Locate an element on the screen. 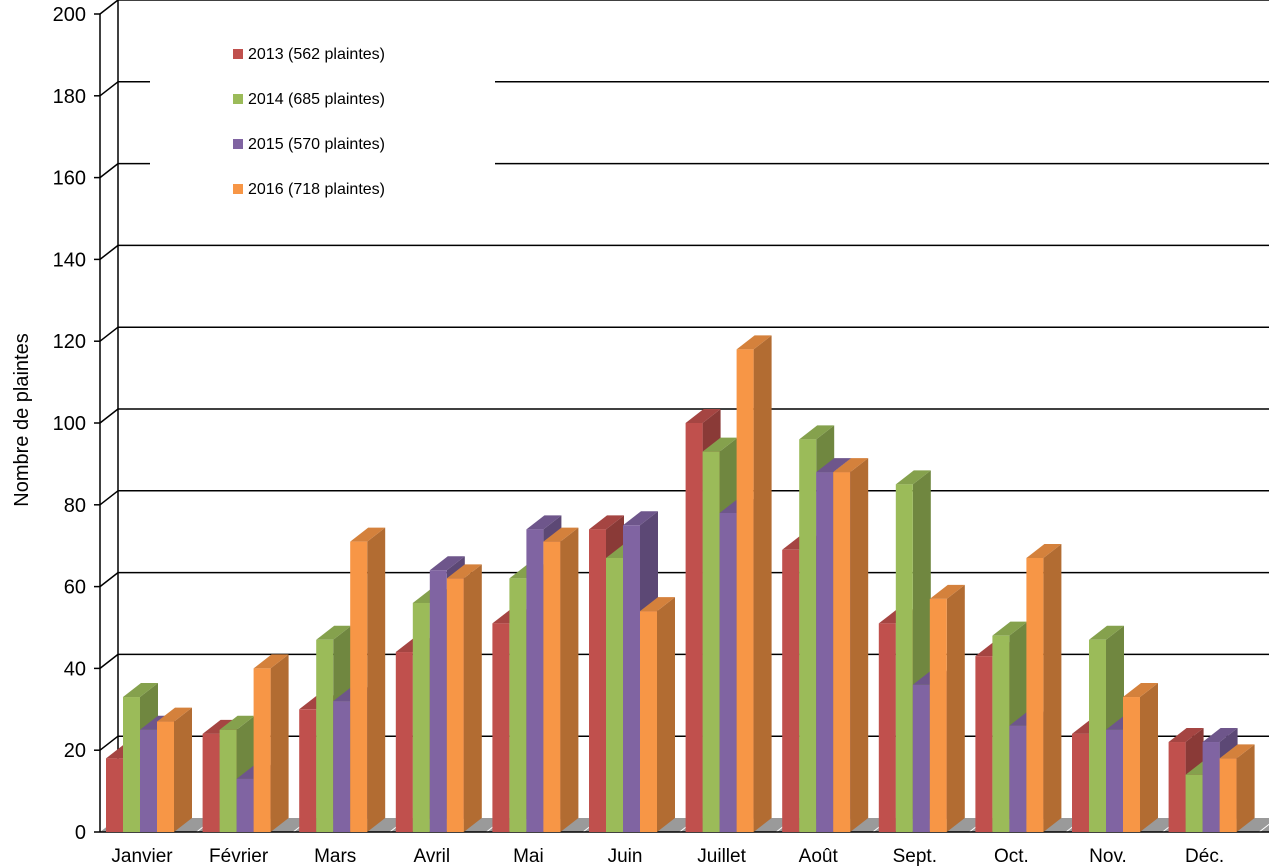  y-tick-label: 80 is located at coordinates (75, 506).